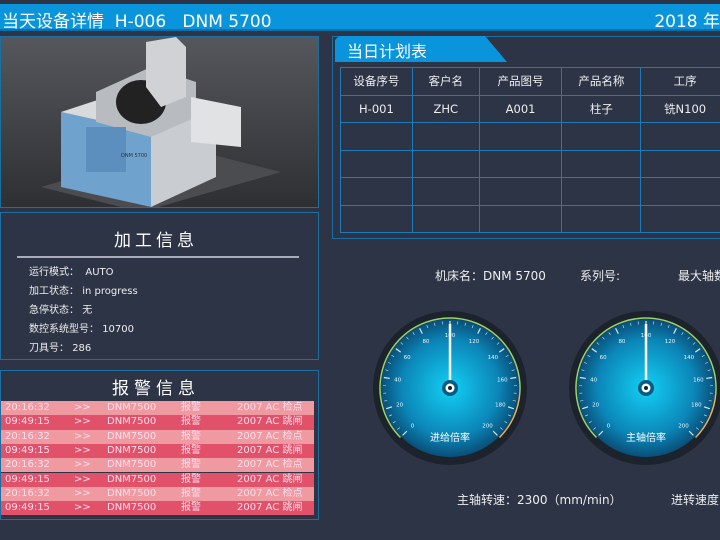 The image size is (720, 540). Describe the element at coordinates (71, 270) in the screenshot. I see `processing-item: 运行模式： AUTO` at that location.